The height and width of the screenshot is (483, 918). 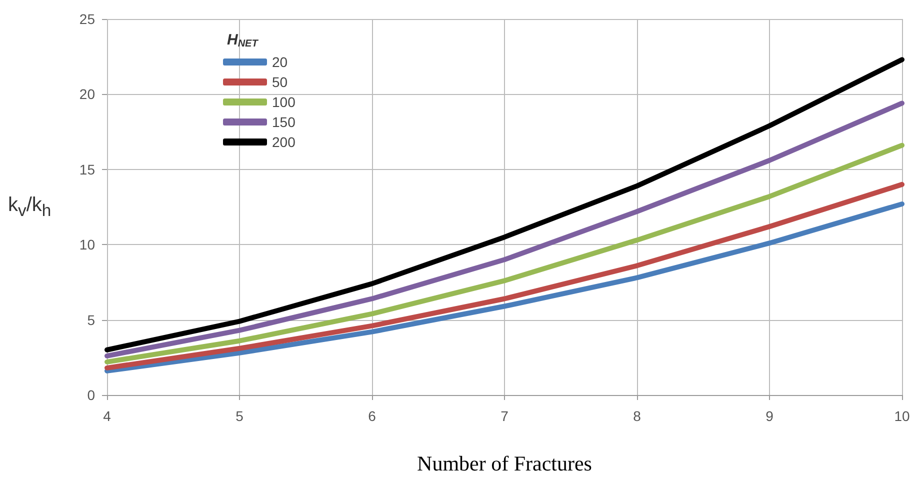 What do you see at coordinates (902, 416) in the screenshot?
I see `x-tick-label: 10` at bounding box center [902, 416].